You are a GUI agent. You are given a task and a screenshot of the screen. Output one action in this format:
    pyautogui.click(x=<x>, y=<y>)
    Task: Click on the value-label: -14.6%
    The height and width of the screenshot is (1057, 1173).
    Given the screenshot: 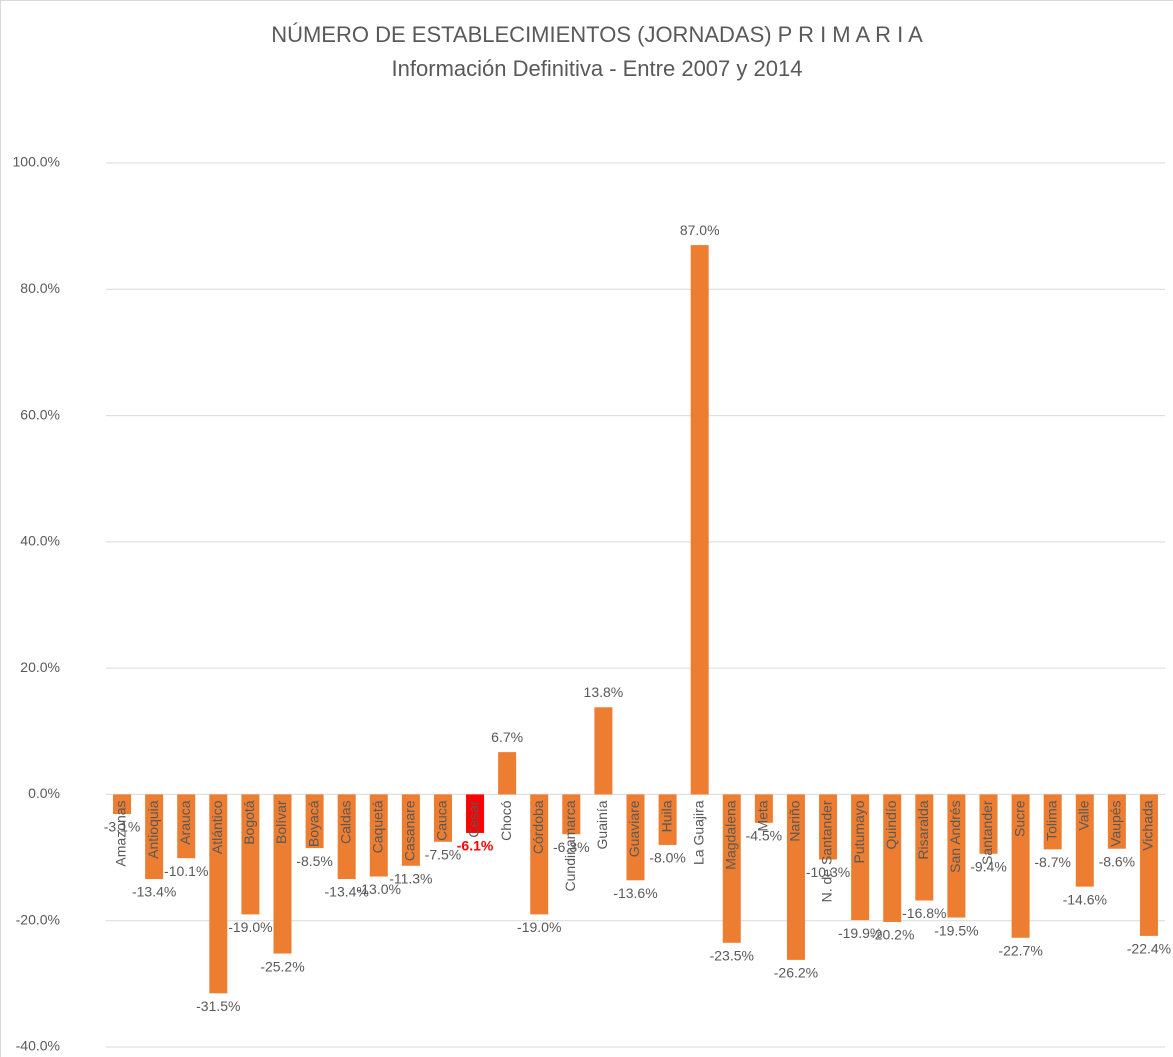 What is the action you would take?
    pyautogui.click(x=1085, y=899)
    